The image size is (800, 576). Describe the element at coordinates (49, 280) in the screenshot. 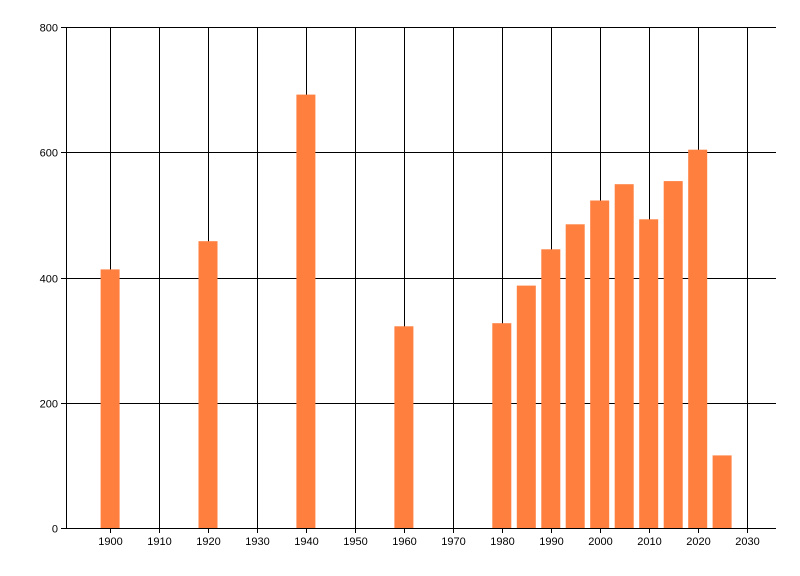

I see `y-tick-label: 400` at that location.